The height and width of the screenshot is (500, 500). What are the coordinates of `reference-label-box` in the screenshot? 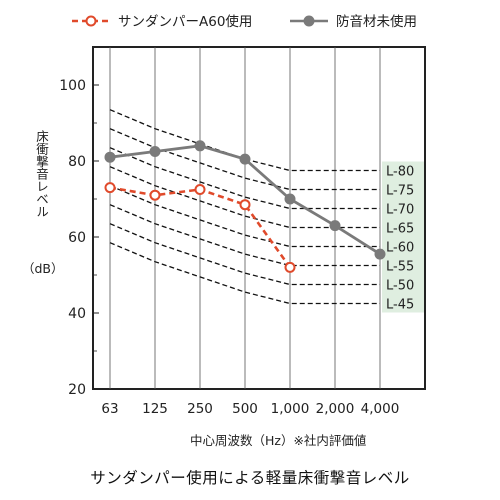 It's located at (403, 237).